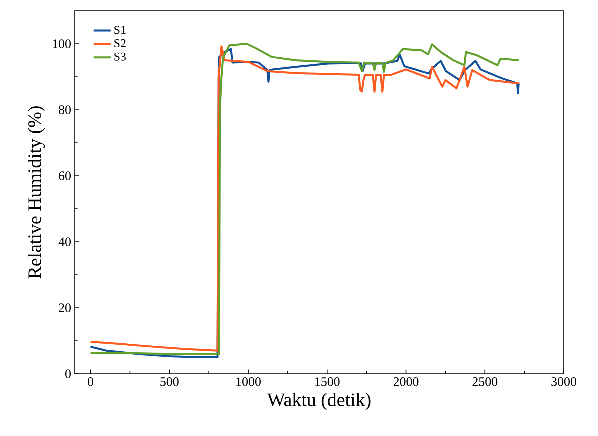  I want to click on y-tick-label: 40, so click(64, 242).